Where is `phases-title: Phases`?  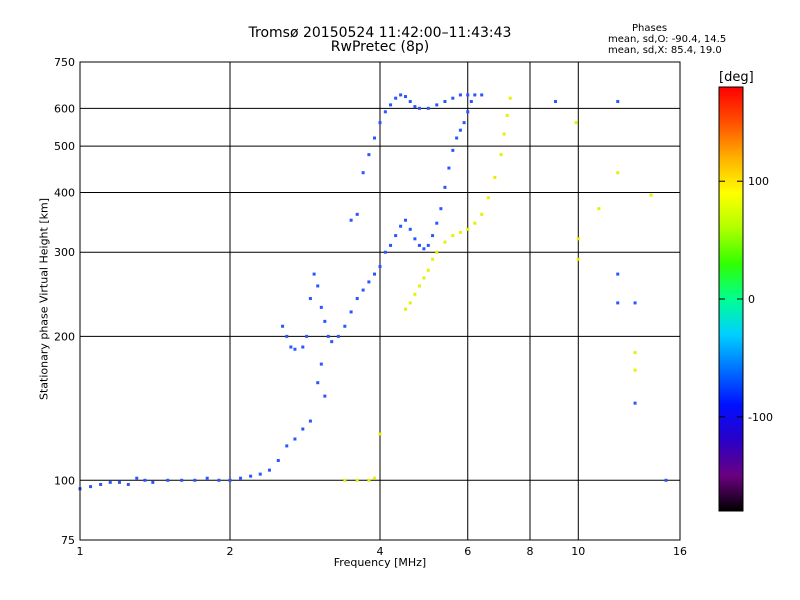
phases-title: Phases is located at coordinates (650, 28).